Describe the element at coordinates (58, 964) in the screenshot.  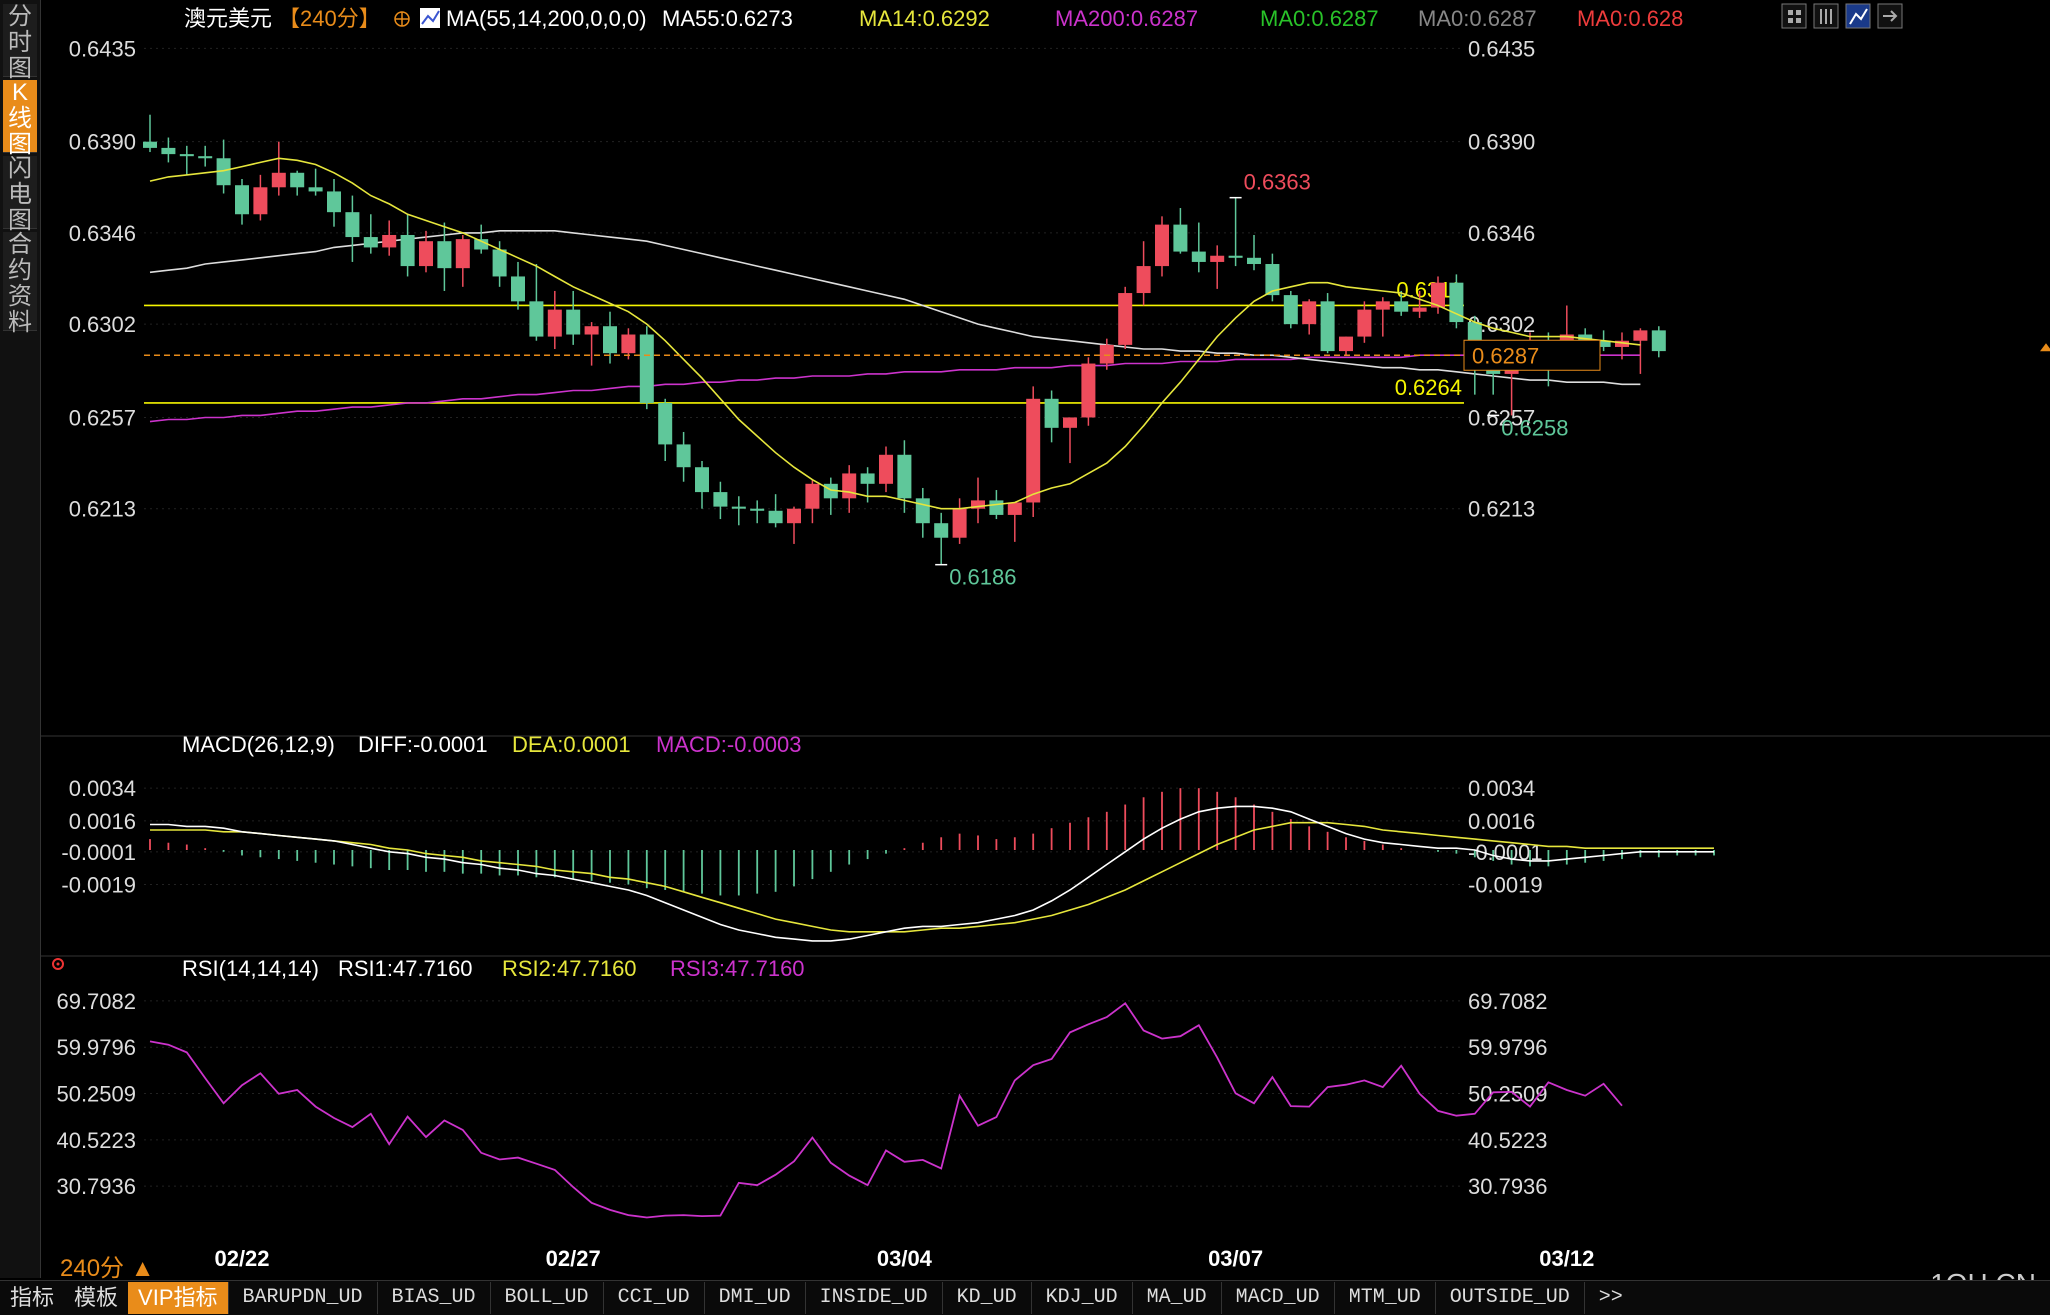
I see `rsi-settings-icon` at that location.